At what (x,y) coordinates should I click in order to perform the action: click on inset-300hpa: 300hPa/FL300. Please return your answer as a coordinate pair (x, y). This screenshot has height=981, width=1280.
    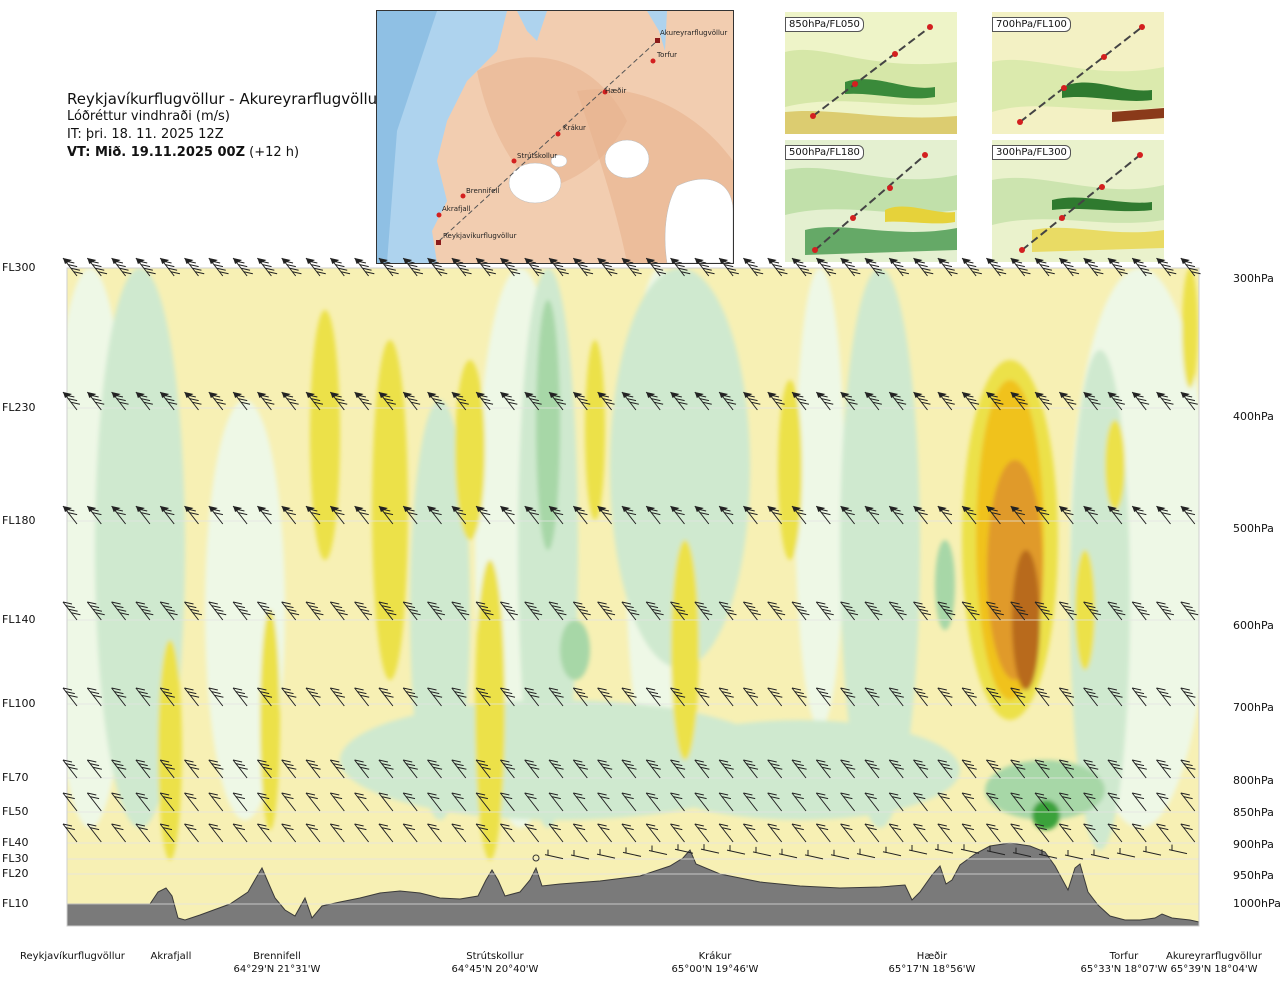
    Looking at the image, I should click on (1078, 201).